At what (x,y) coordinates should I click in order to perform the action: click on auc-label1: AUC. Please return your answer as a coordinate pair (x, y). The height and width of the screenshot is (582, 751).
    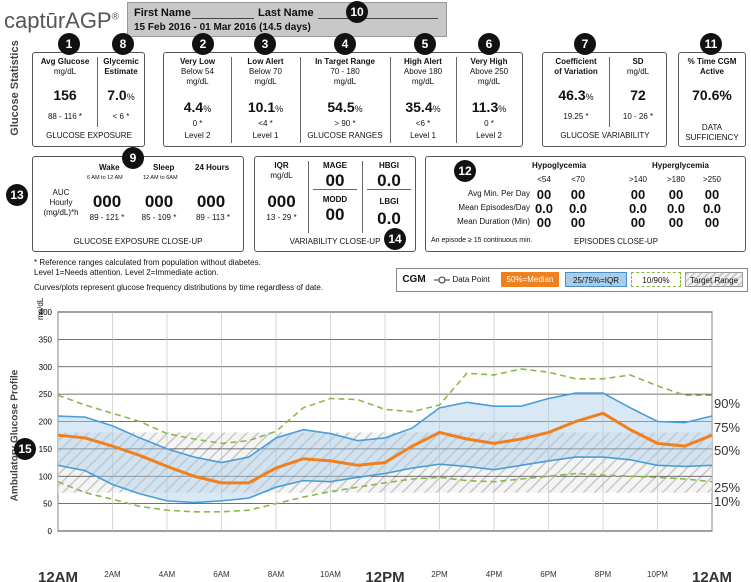
    Looking at the image, I should click on (61, 192).